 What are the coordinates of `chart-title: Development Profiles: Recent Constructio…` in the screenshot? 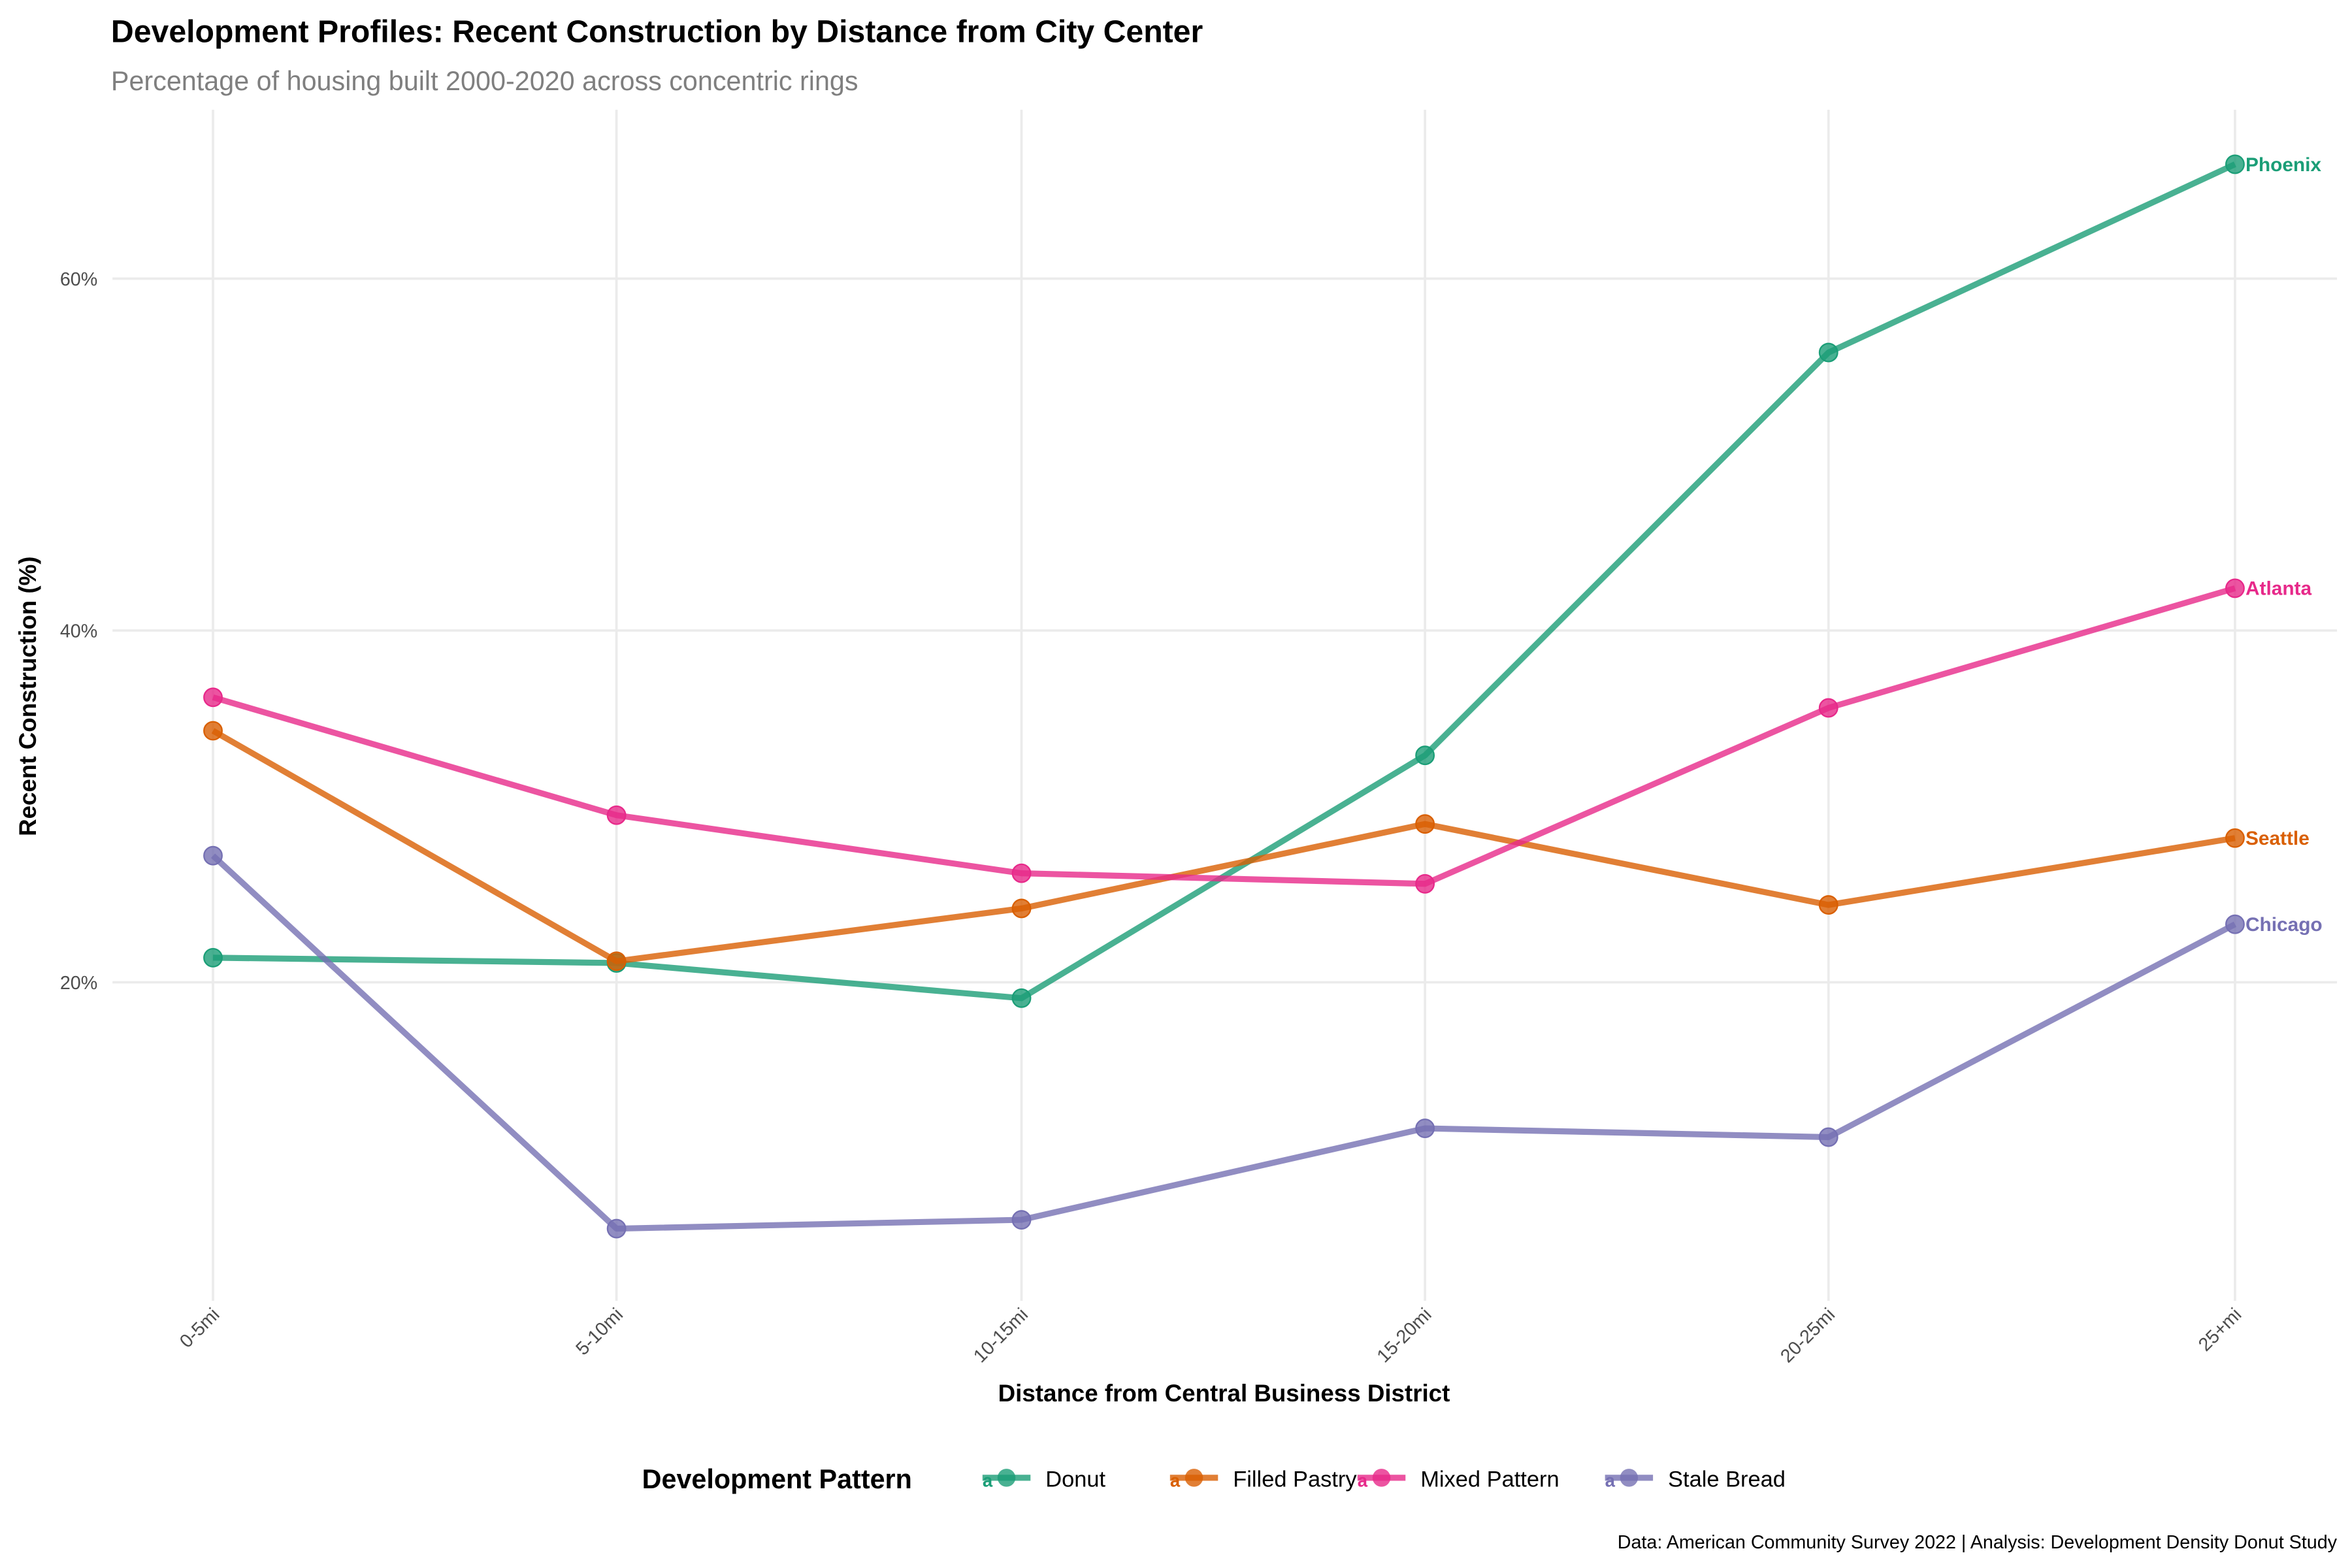 It's located at (657, 32).